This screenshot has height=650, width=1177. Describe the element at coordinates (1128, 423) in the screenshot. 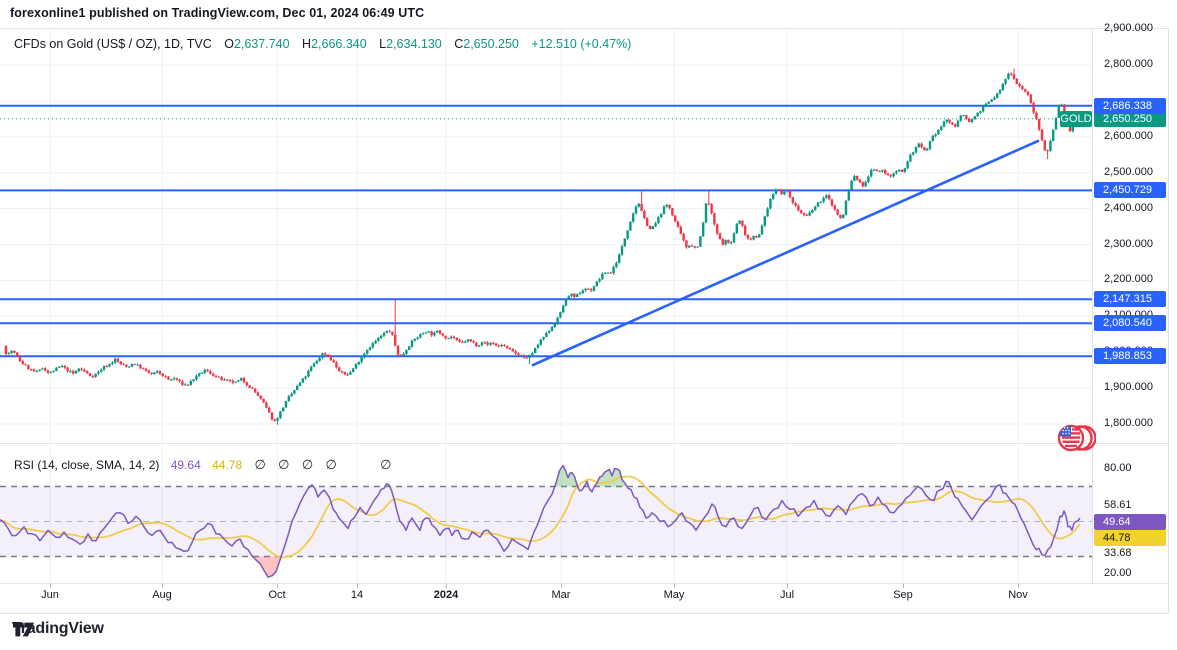

I see `price-axis-label: 1,800.000` at that location.